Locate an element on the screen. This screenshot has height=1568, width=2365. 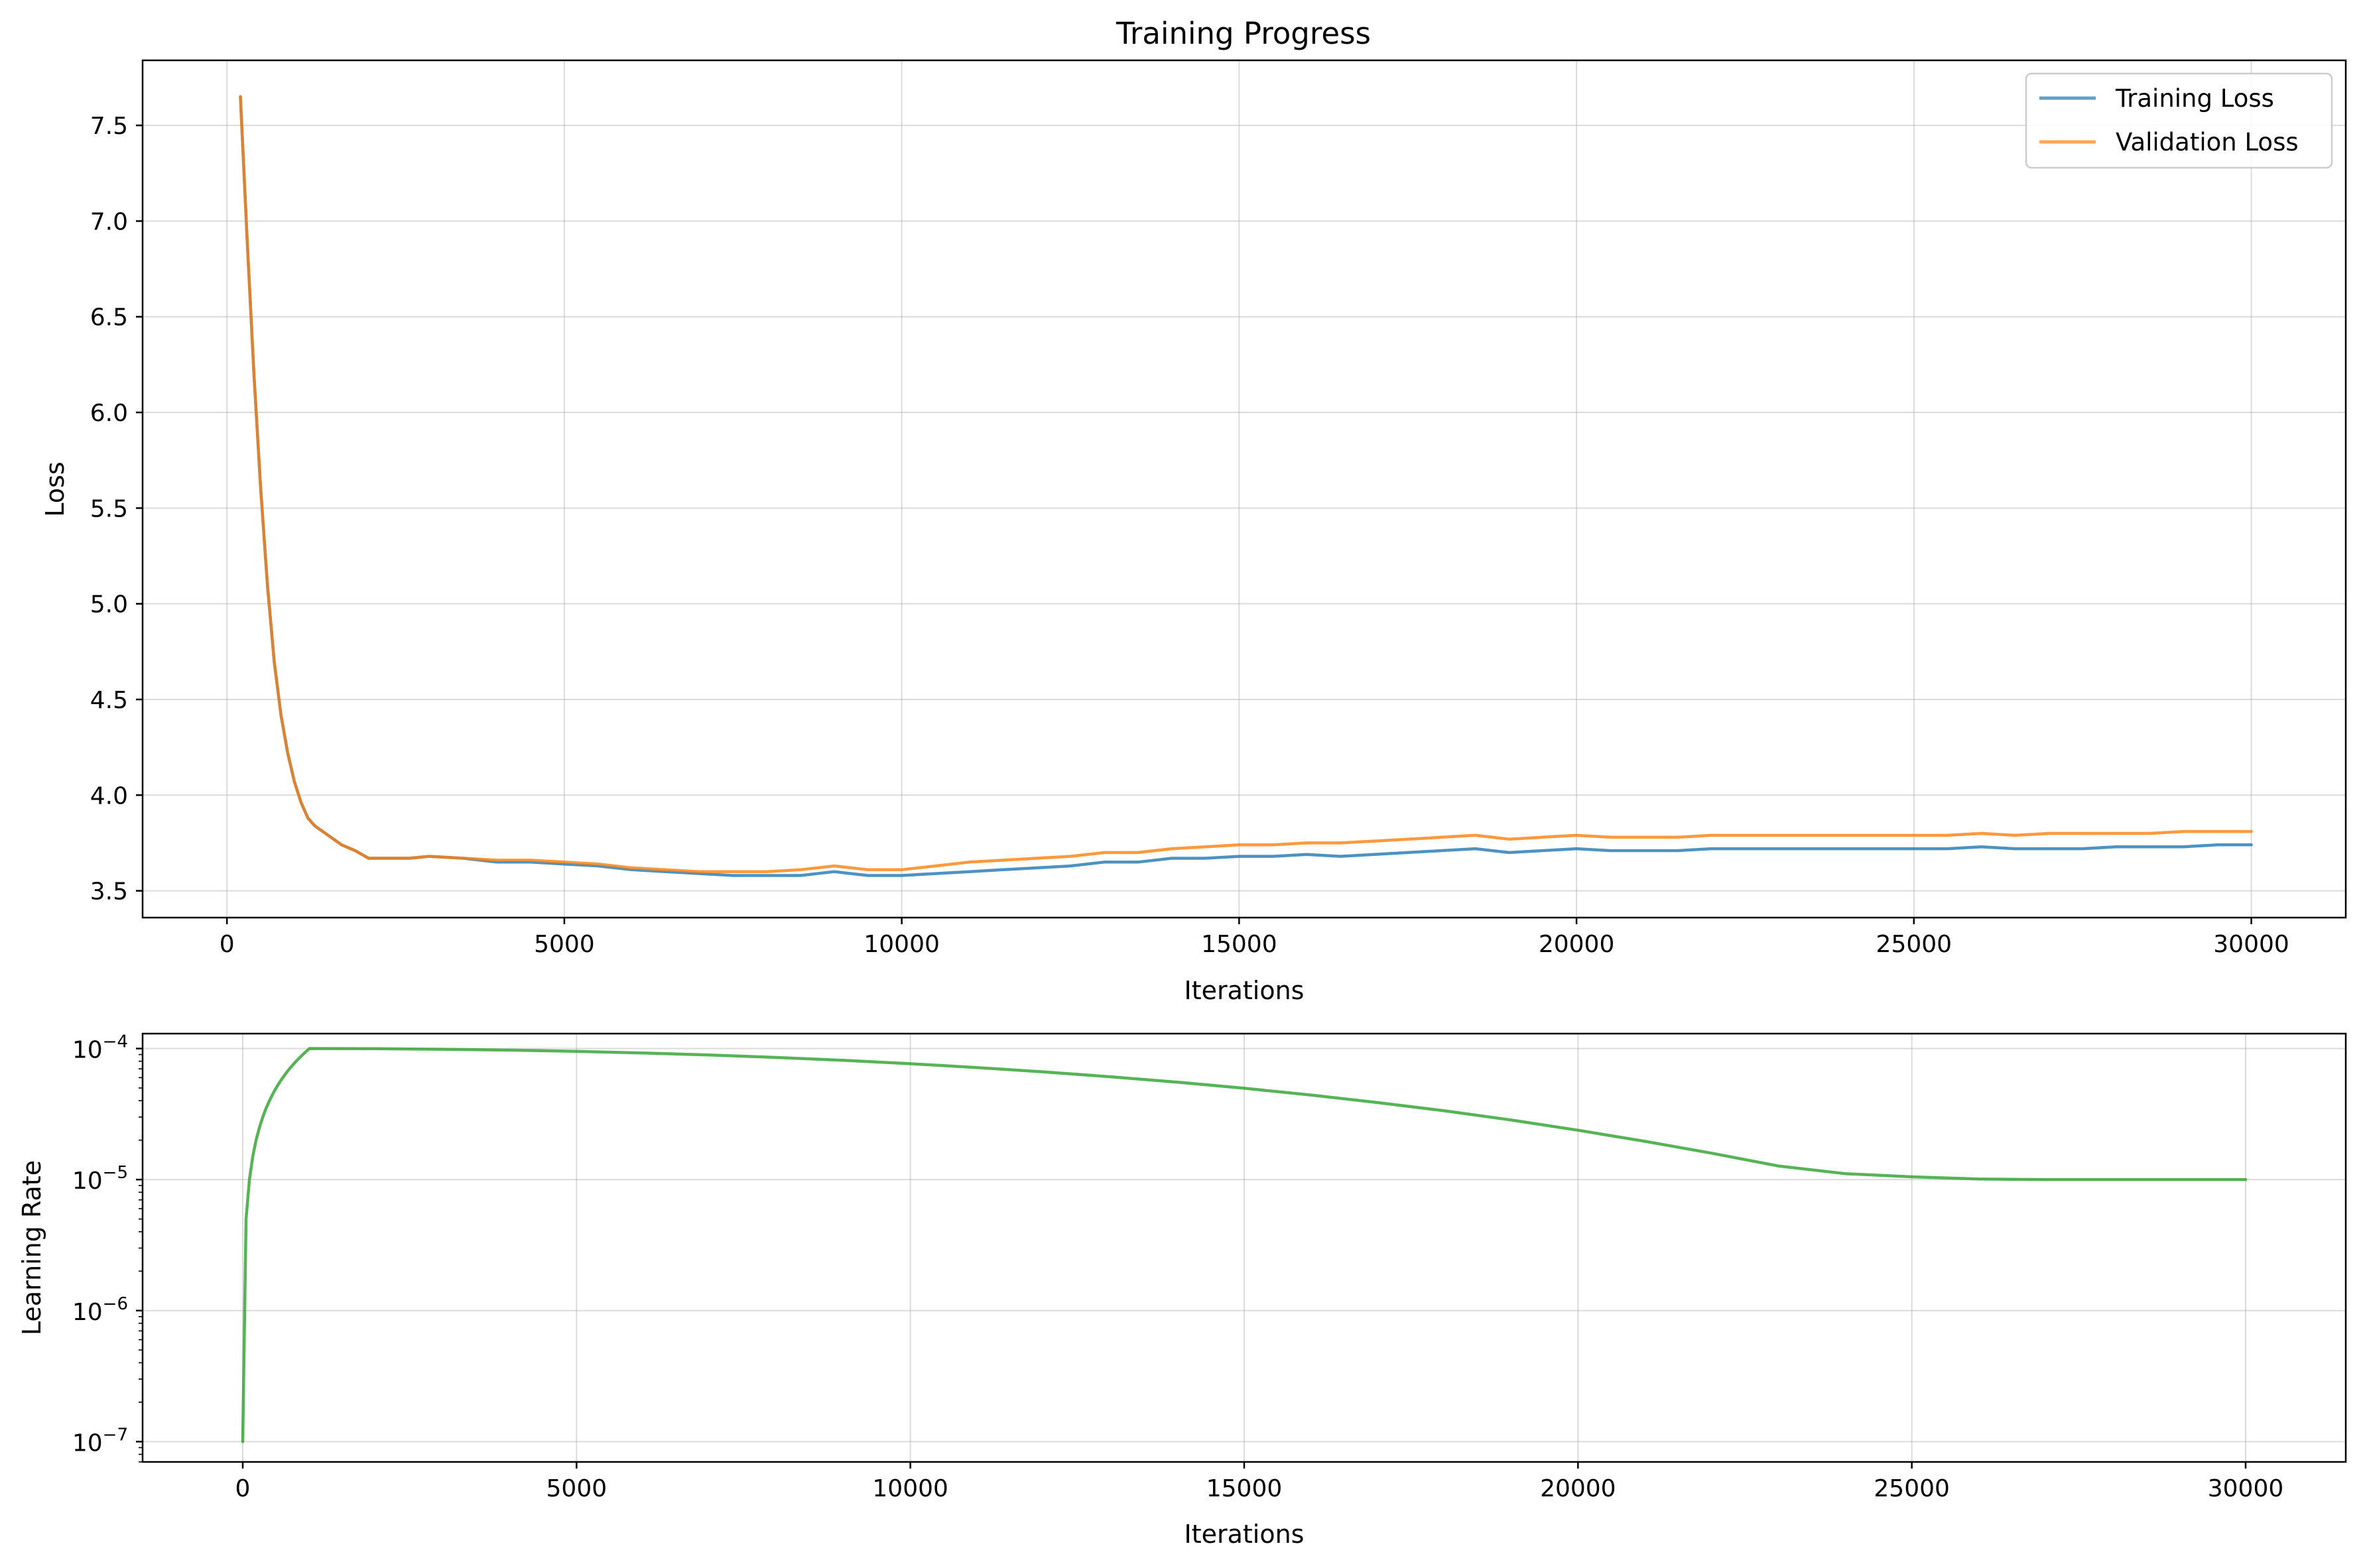
loss-x-tick-label: 30000 is located at coordinates (2251, 944).